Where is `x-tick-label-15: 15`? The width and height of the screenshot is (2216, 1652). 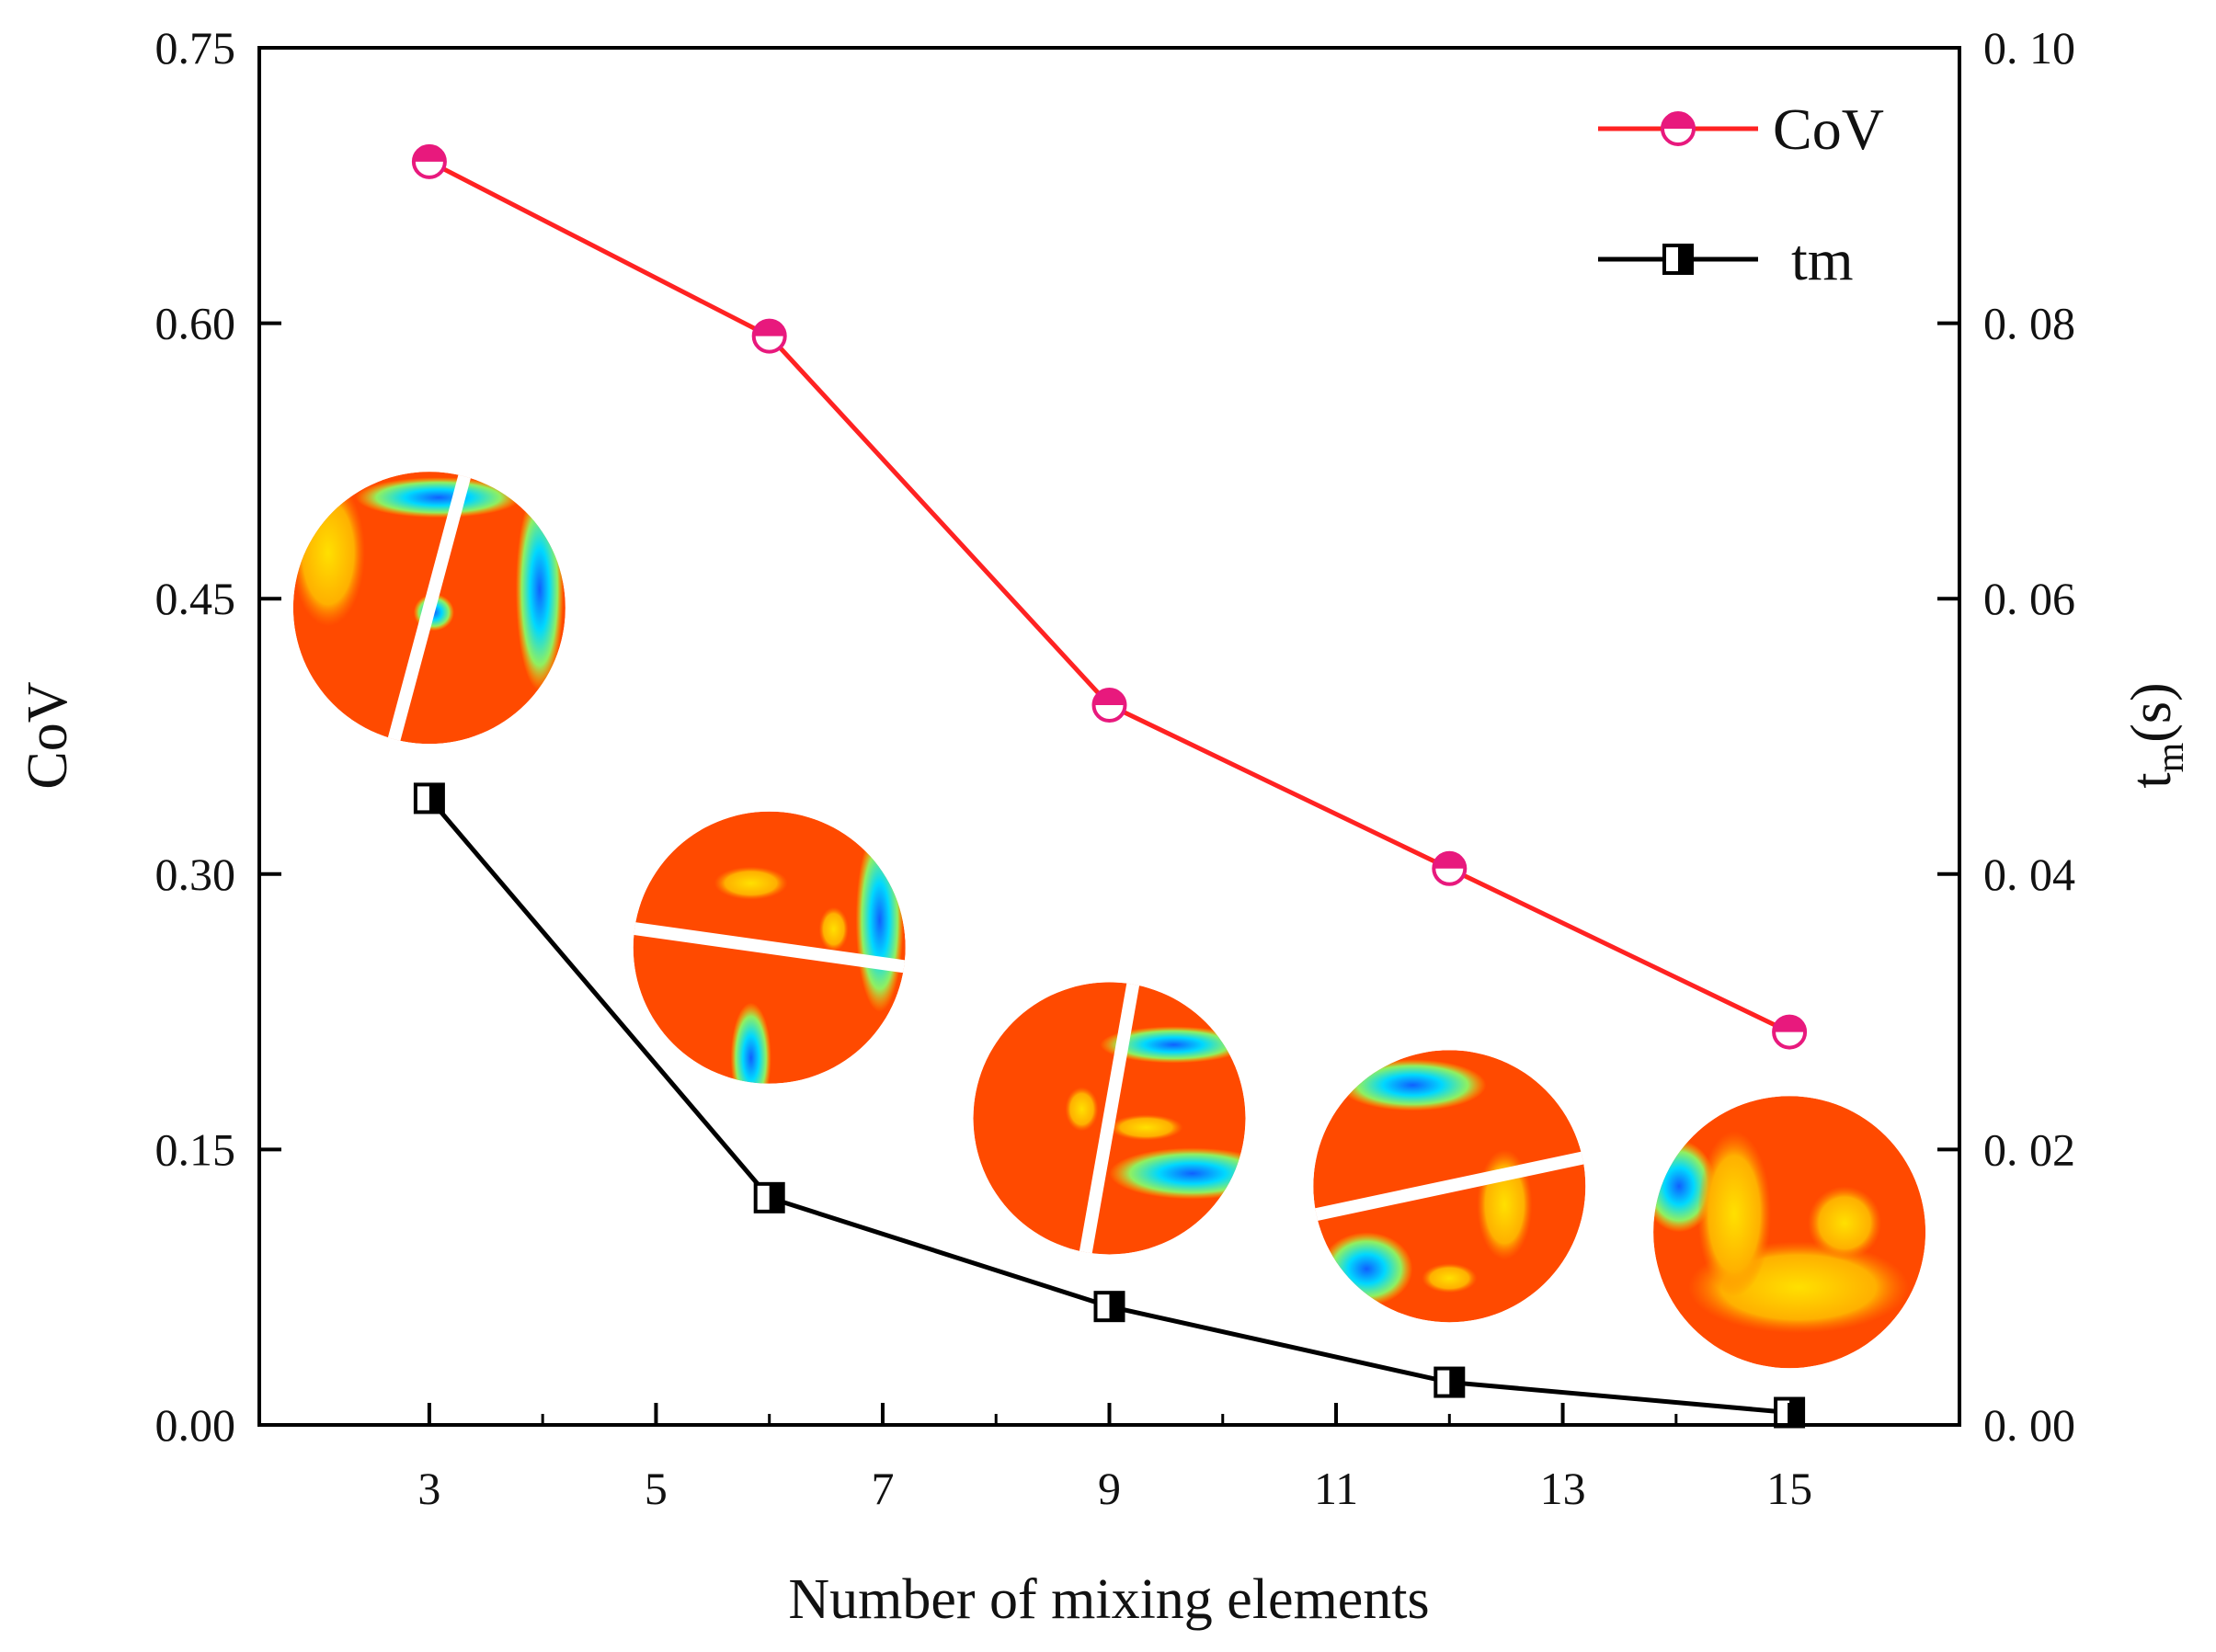 x-tick-label-15: 15 is located at coordinates (1789, 1489).